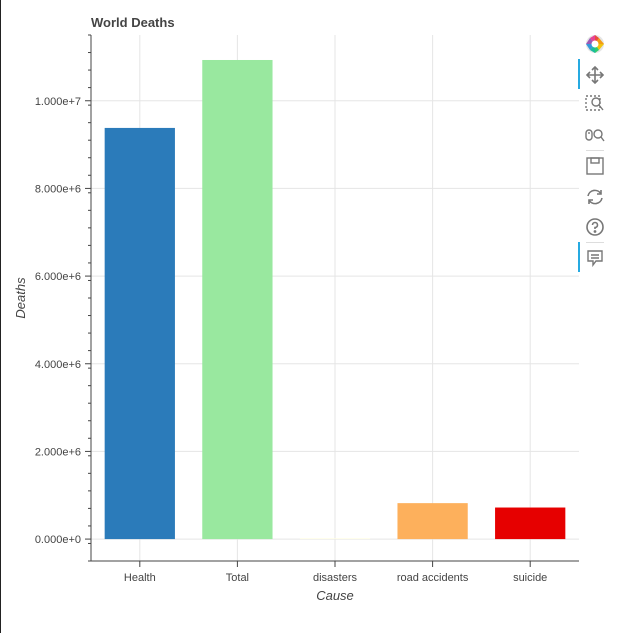 Image resolution: width=641 pixels, height=633 pixels. What do you see at coordinates (579, 257) in the screenshot?
I see `hover-active-indicator` at bounding box center [579, 257].